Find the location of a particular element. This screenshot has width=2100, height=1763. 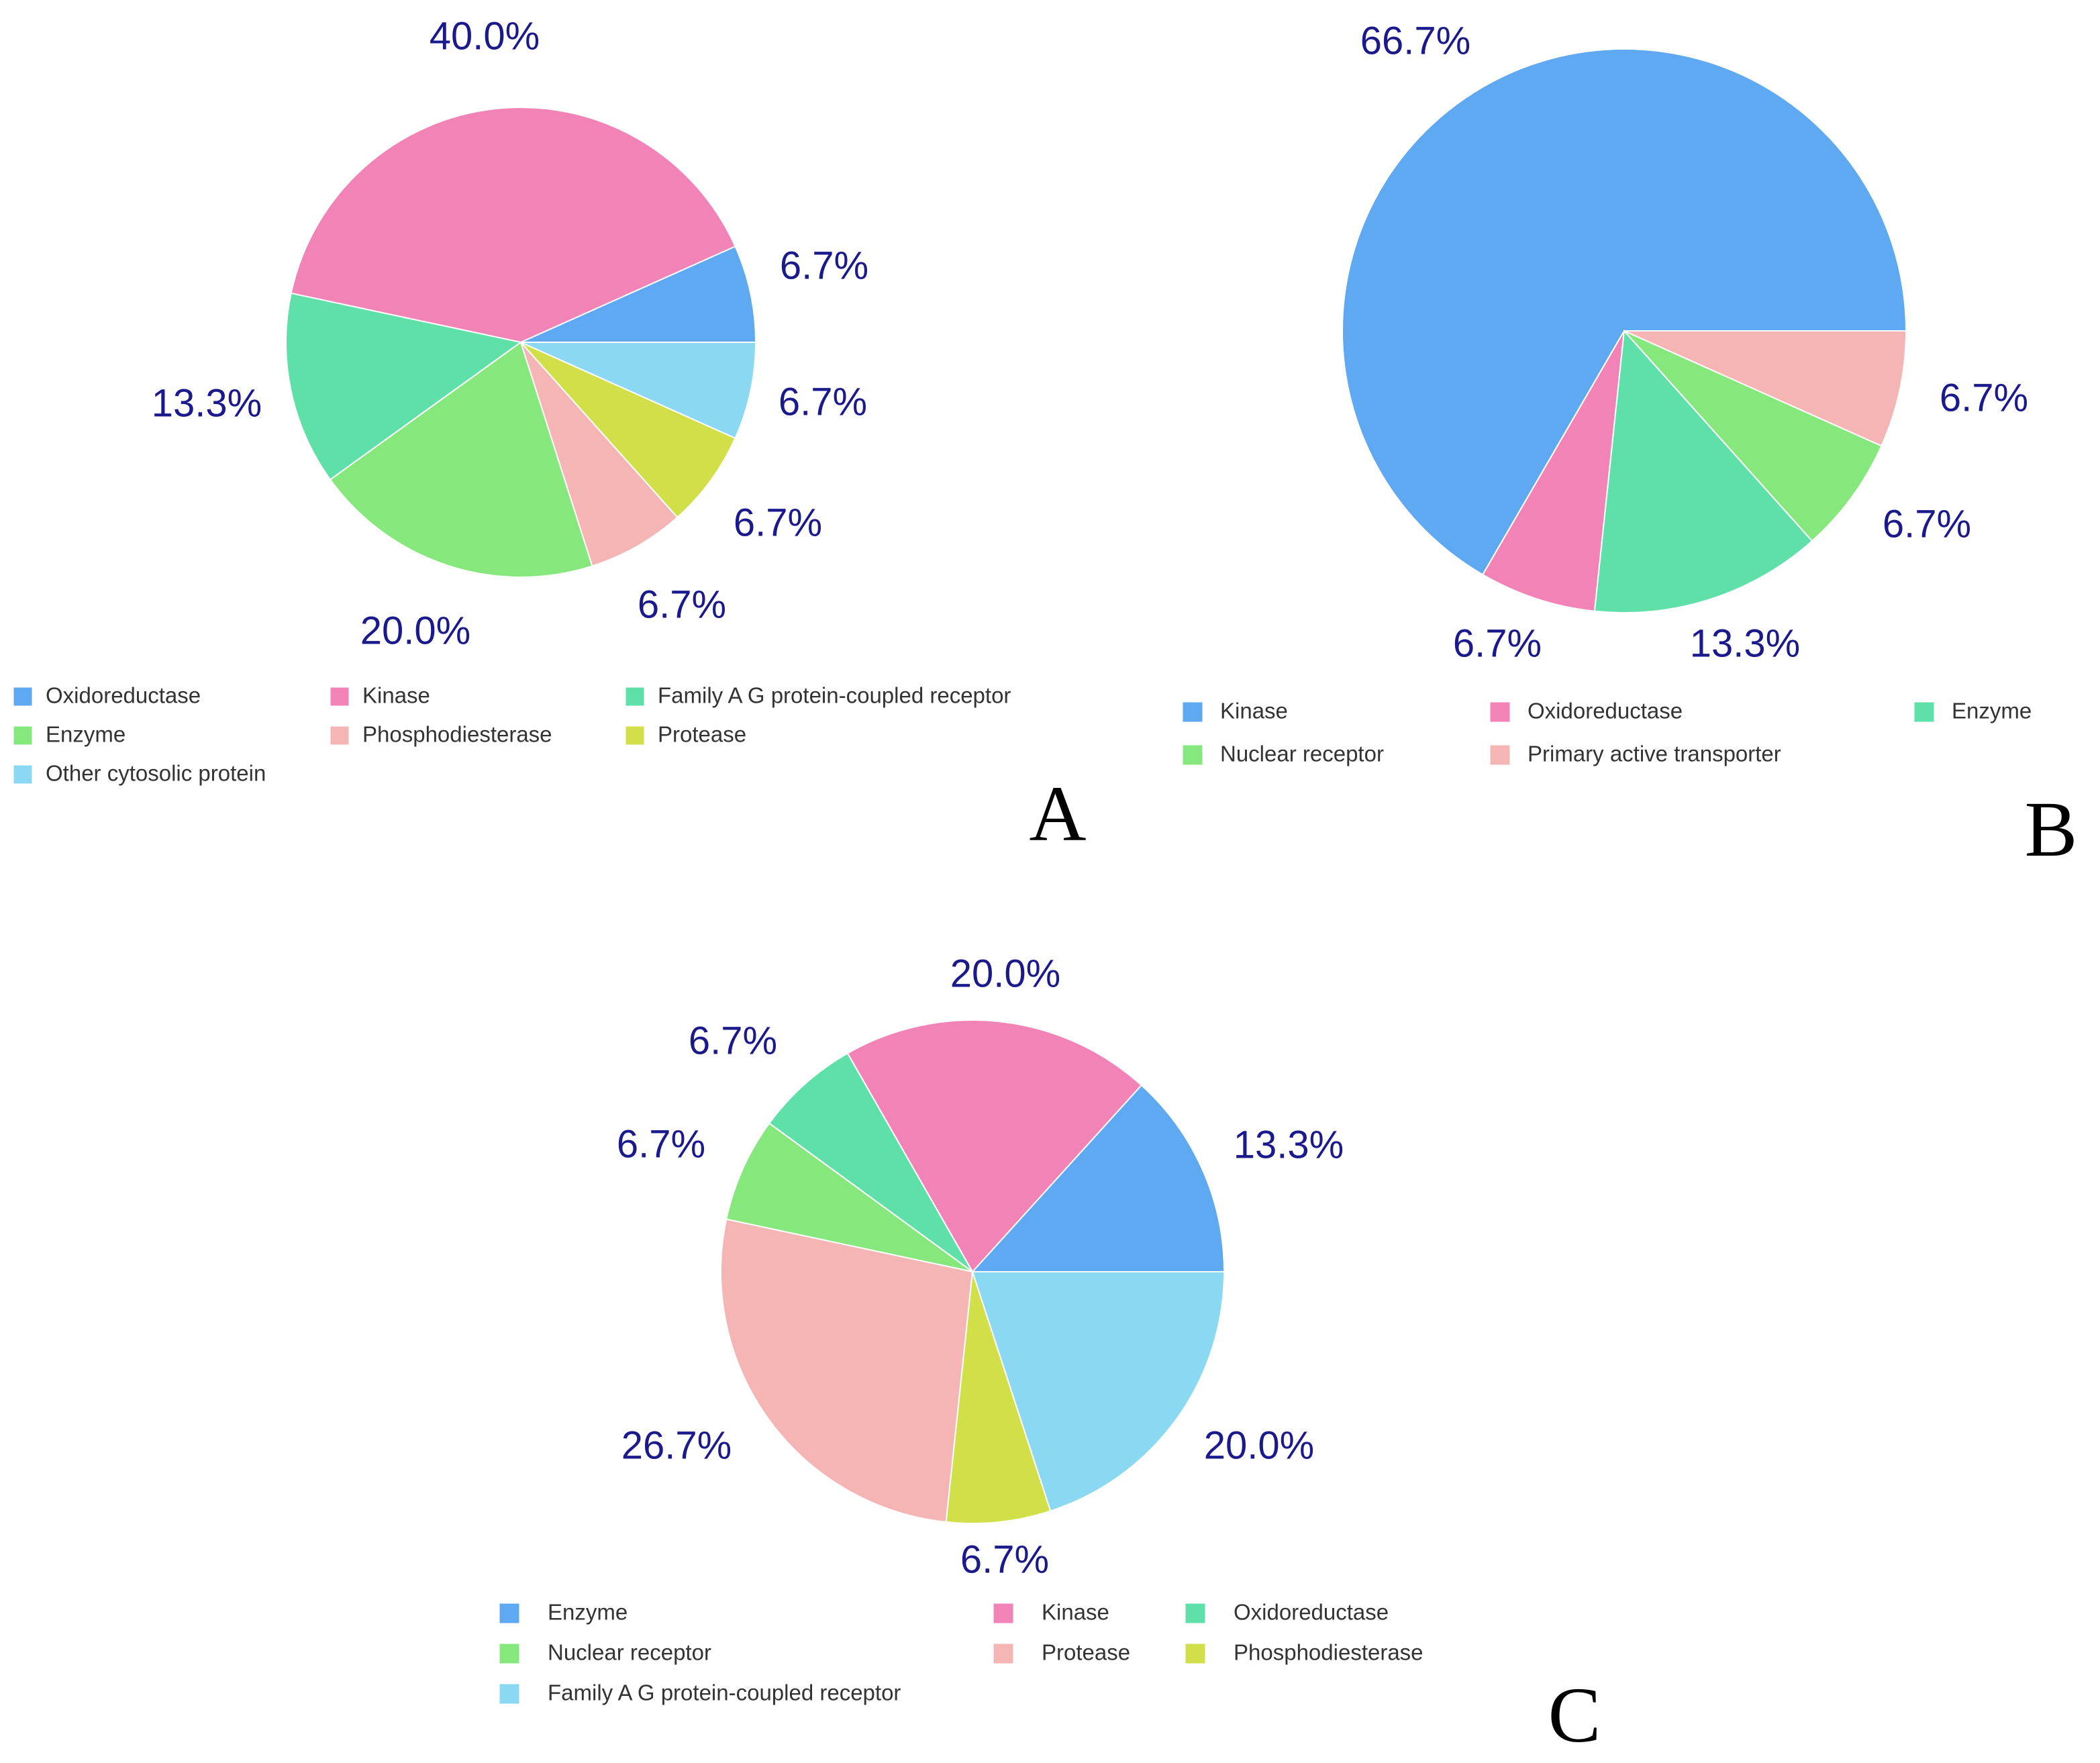

legend-label-b-kinase: Kinase is located at coordinates (1254, 711).